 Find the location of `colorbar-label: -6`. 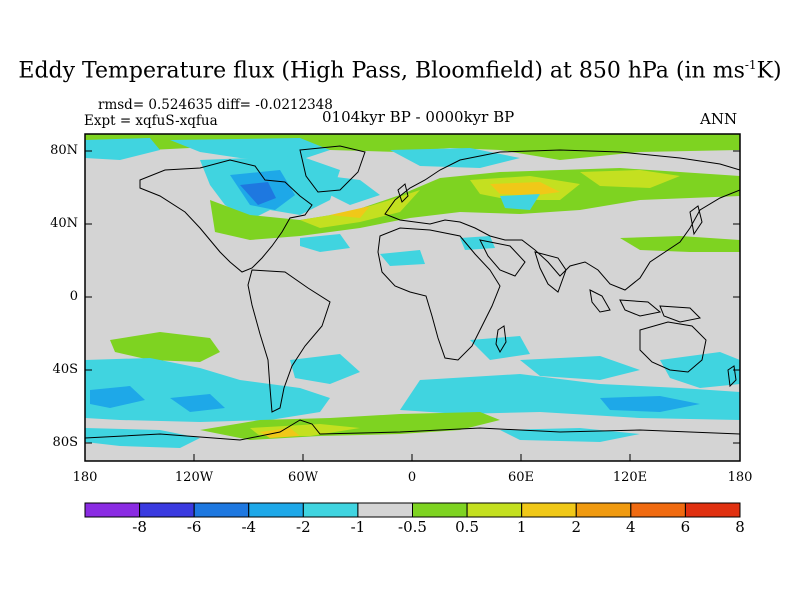

colorbar-label: -6 is located at coordinates (194, 527).